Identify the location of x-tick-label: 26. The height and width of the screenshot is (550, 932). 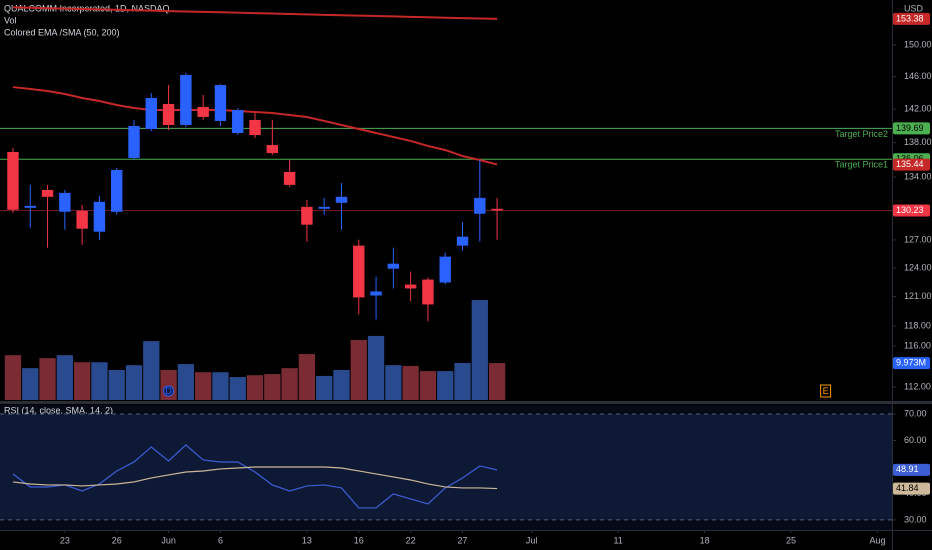
(117, 540).